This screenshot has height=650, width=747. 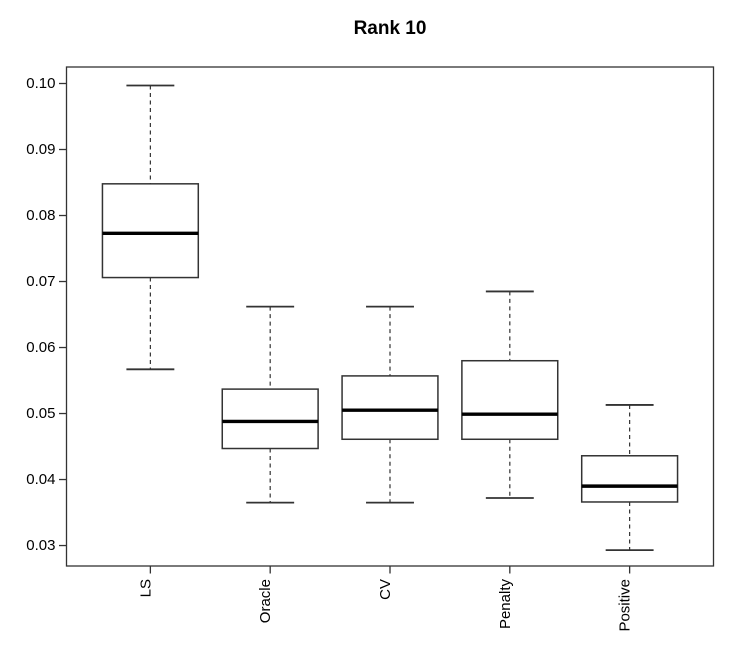 What do you see at coordinates (270, 419) in the screenshot?
I see `box-oracle` at bounding box center [270, 419].